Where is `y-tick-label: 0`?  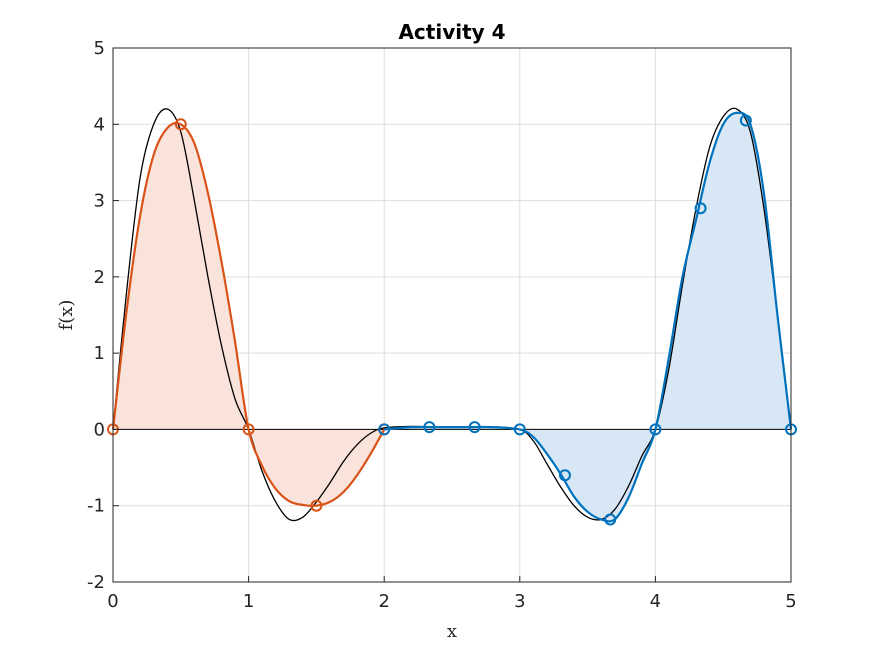
y-tick-label: 0 is located at coordinates (99, 429).